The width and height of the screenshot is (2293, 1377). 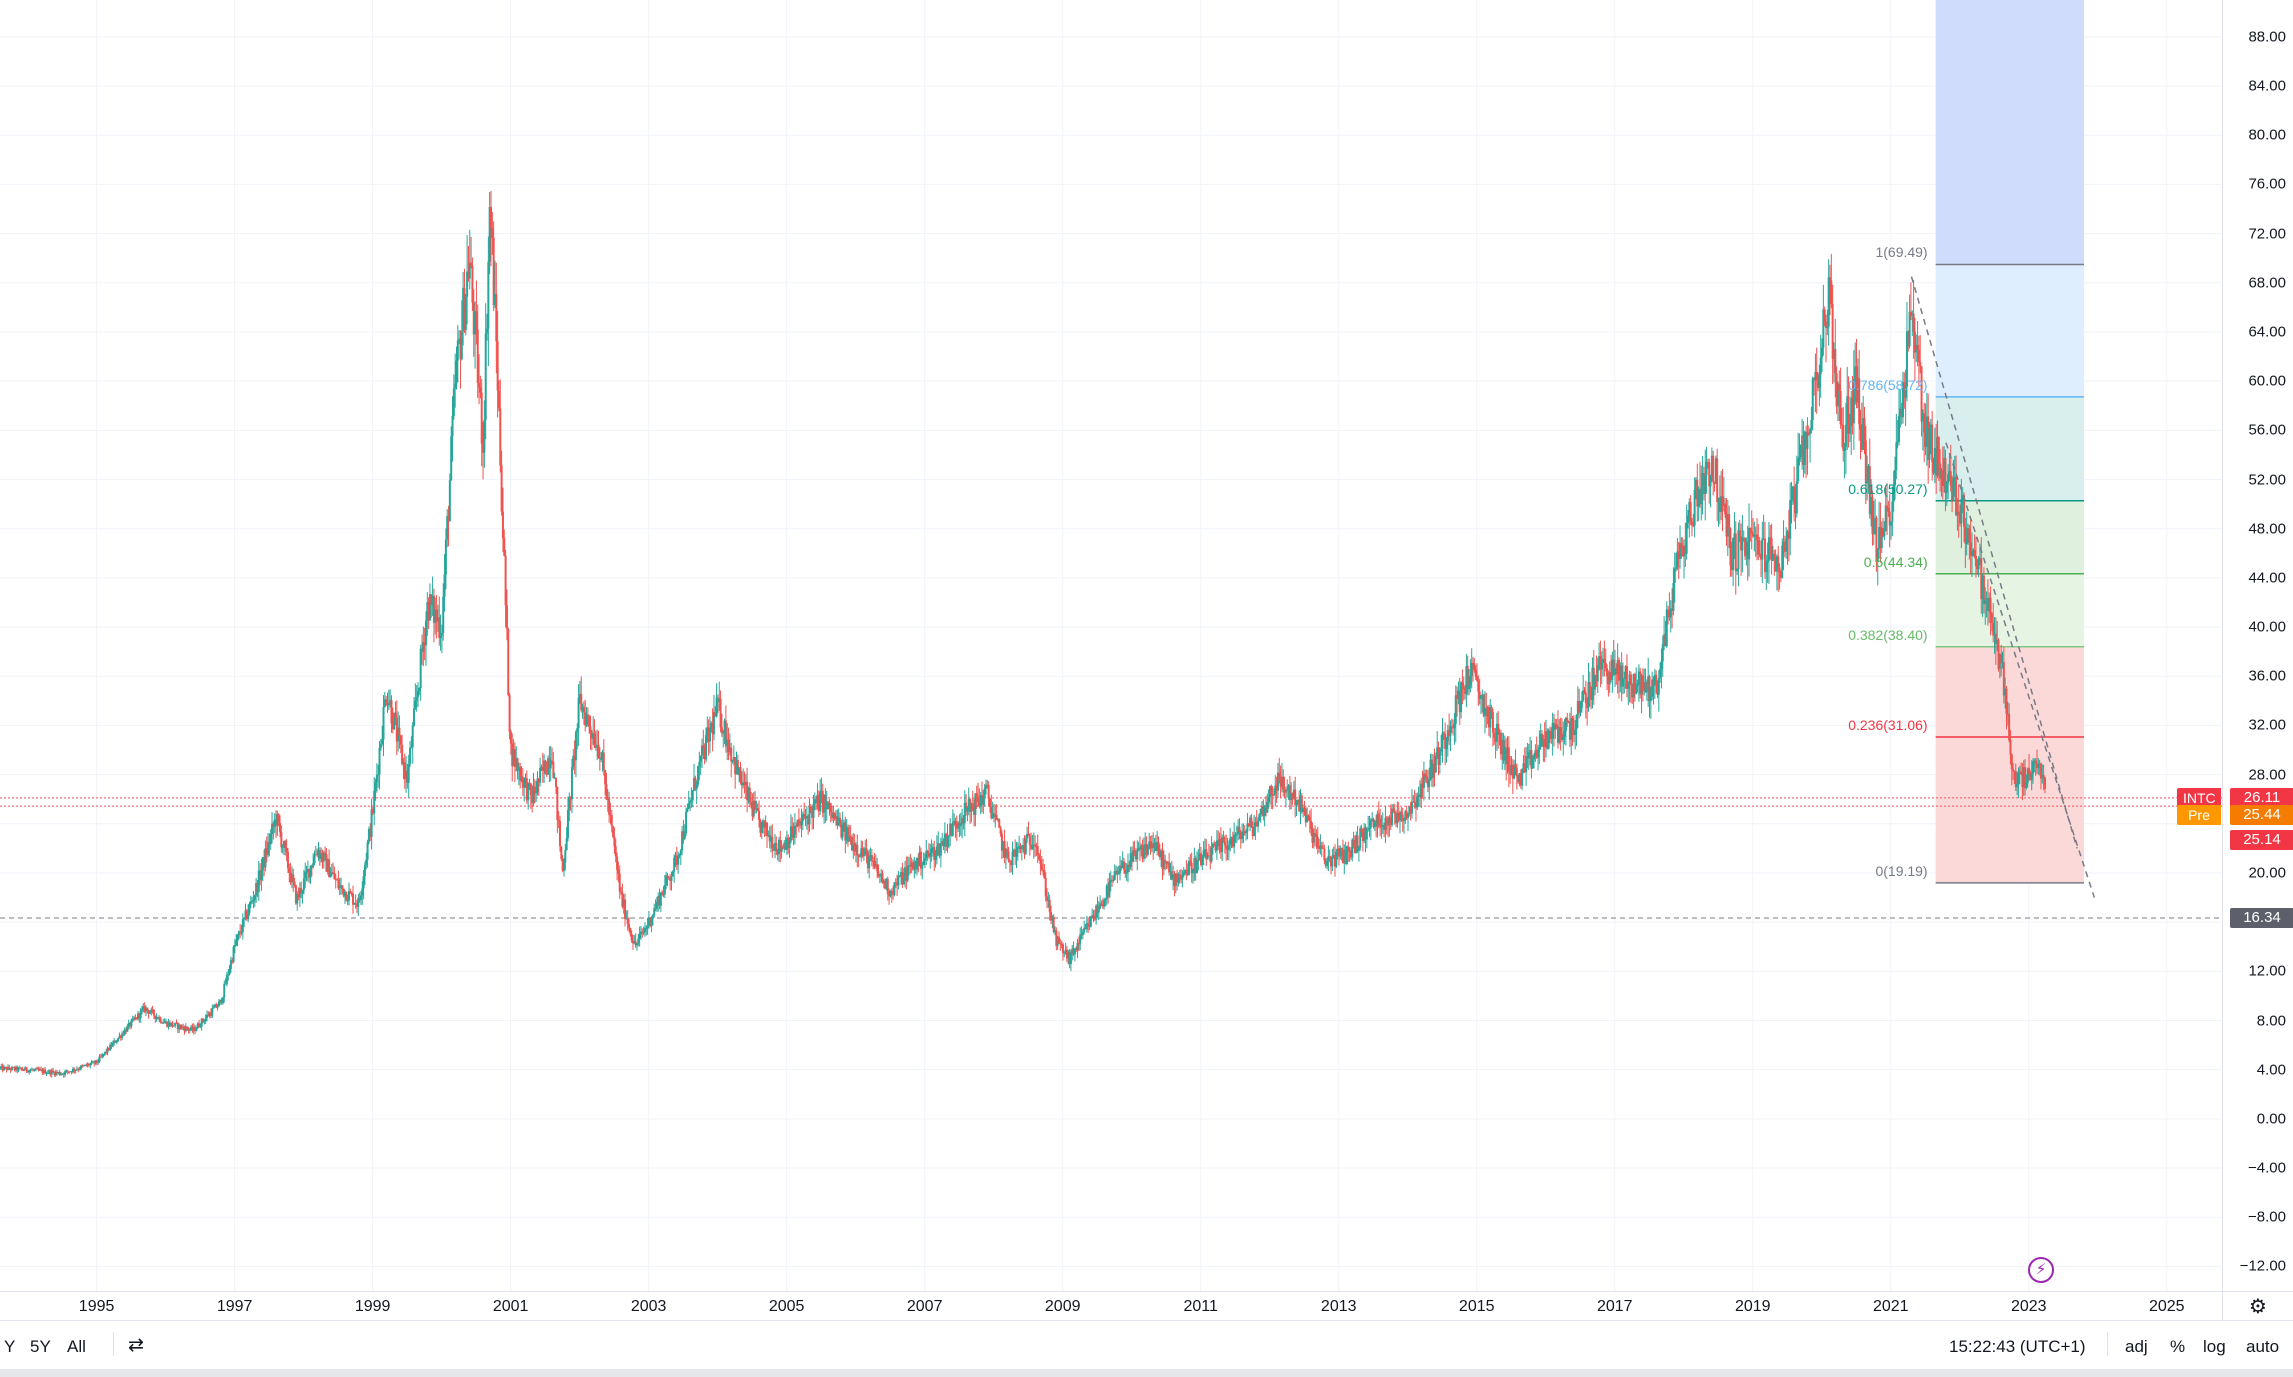 What do you see at coordinates (10, 1346) in the screenshot?
I see `range-button-y: Y` at bounding box center [10, 1346].